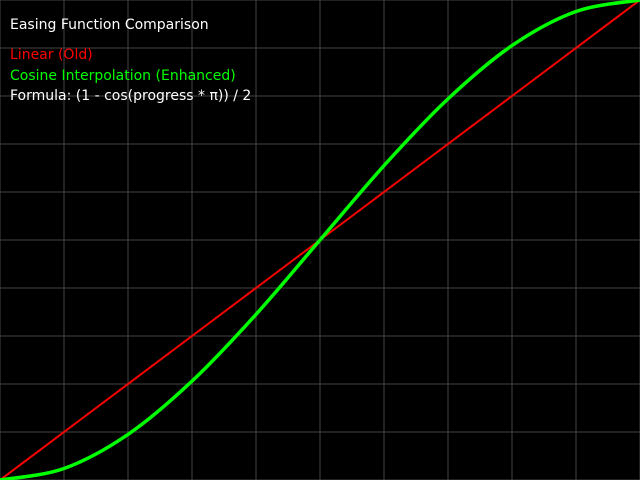  I want to click on formula-text: Formula: (1 - cos(progress * π)) / 2, so click(131, 96).